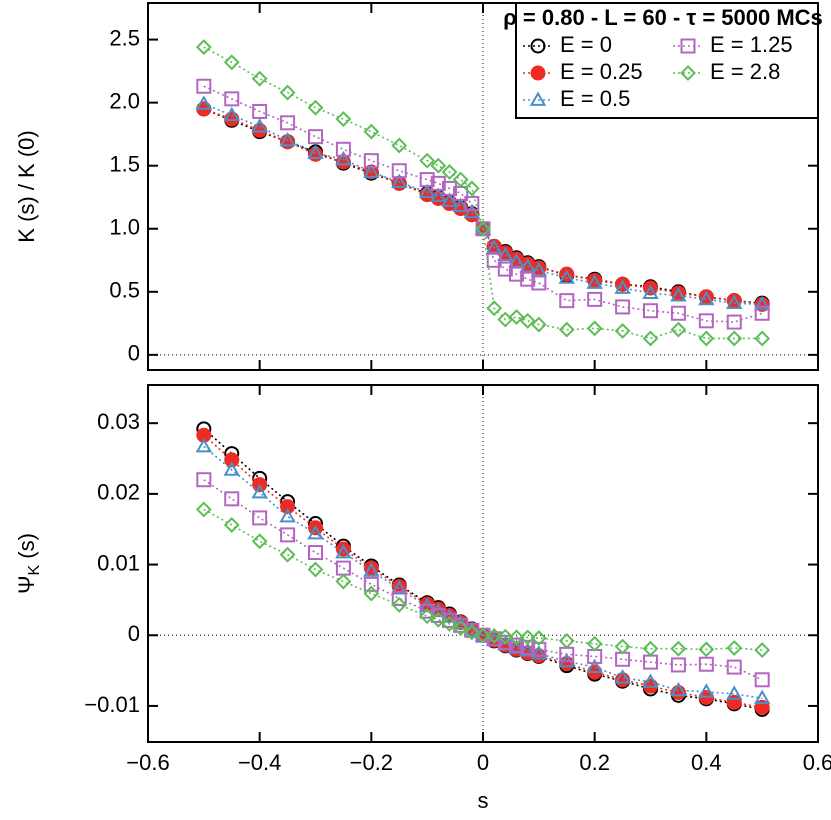  I want to click on y-tick-label: 0.03, so click(118, 421).